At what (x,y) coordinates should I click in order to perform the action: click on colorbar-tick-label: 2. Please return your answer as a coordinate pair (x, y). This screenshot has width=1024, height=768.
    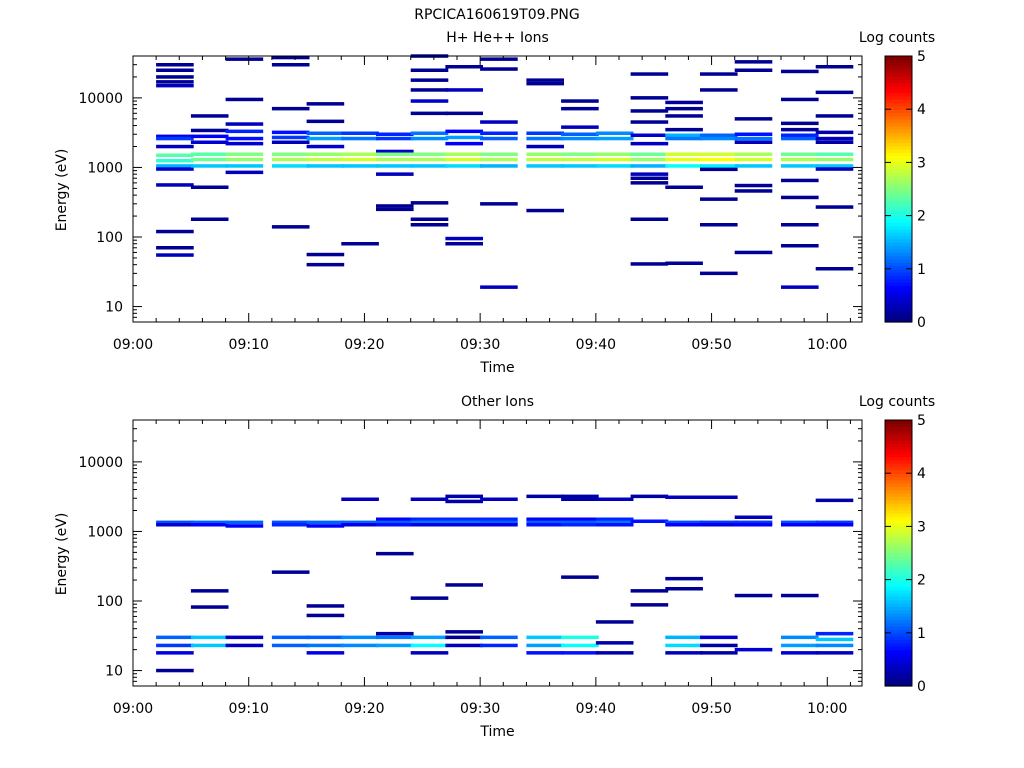
    Looking at the image, I should click on (921, 217).